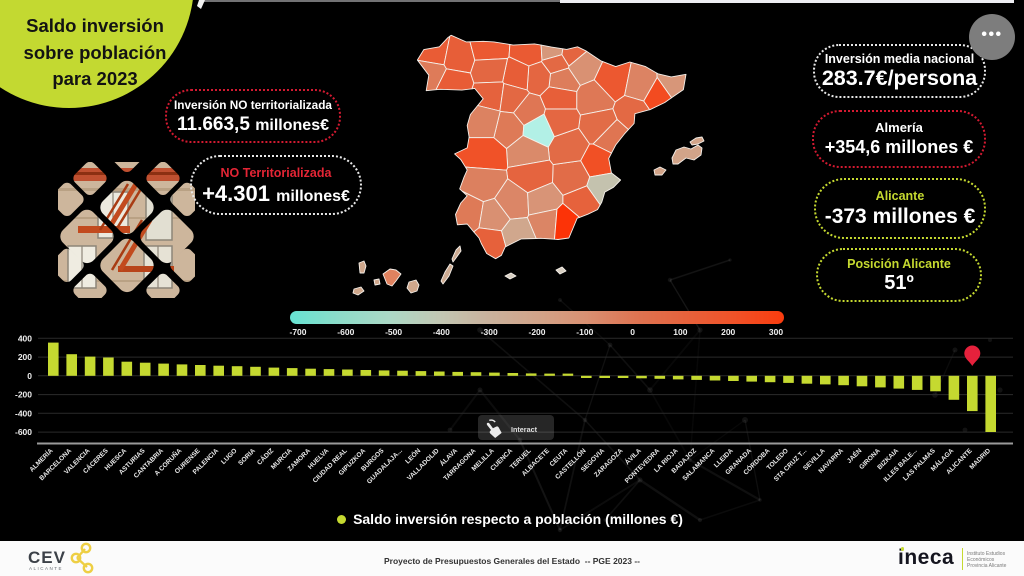  What do you see at coordinates (23, 395) in the screenshot?
I see `svg-text: -200` at bounding box center [23, 395].